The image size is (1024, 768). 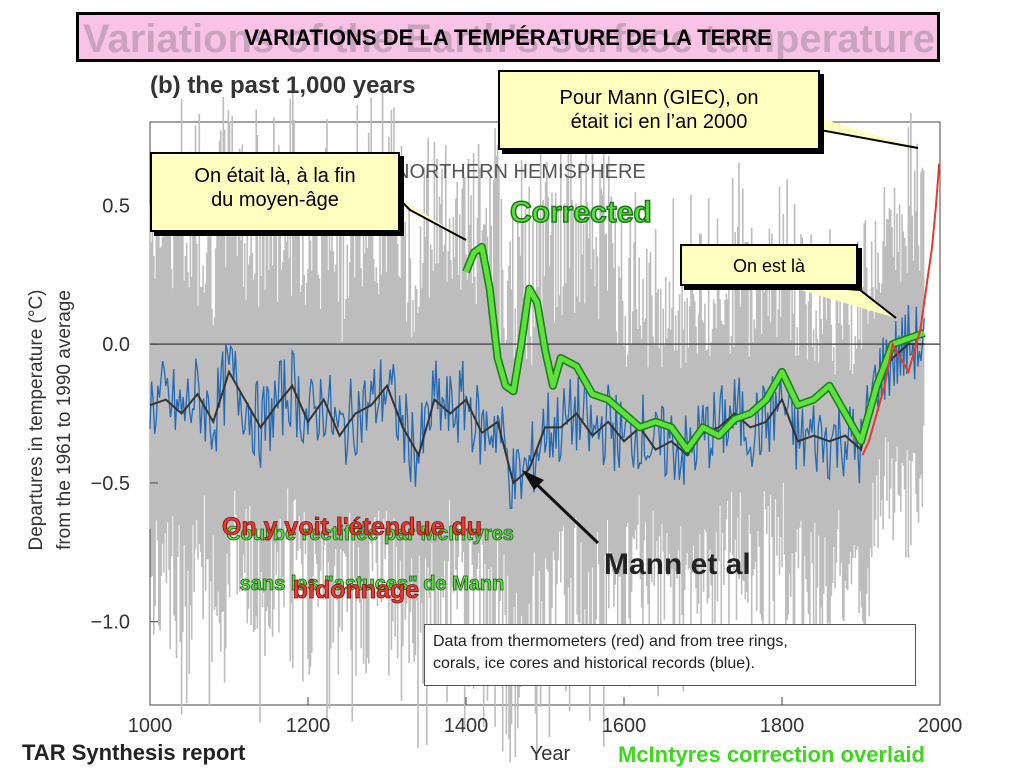 What do you see at coordinates (550, 754) in the screenshot?
I see `x-axis-label: Year` at bounding box center [550, 754].